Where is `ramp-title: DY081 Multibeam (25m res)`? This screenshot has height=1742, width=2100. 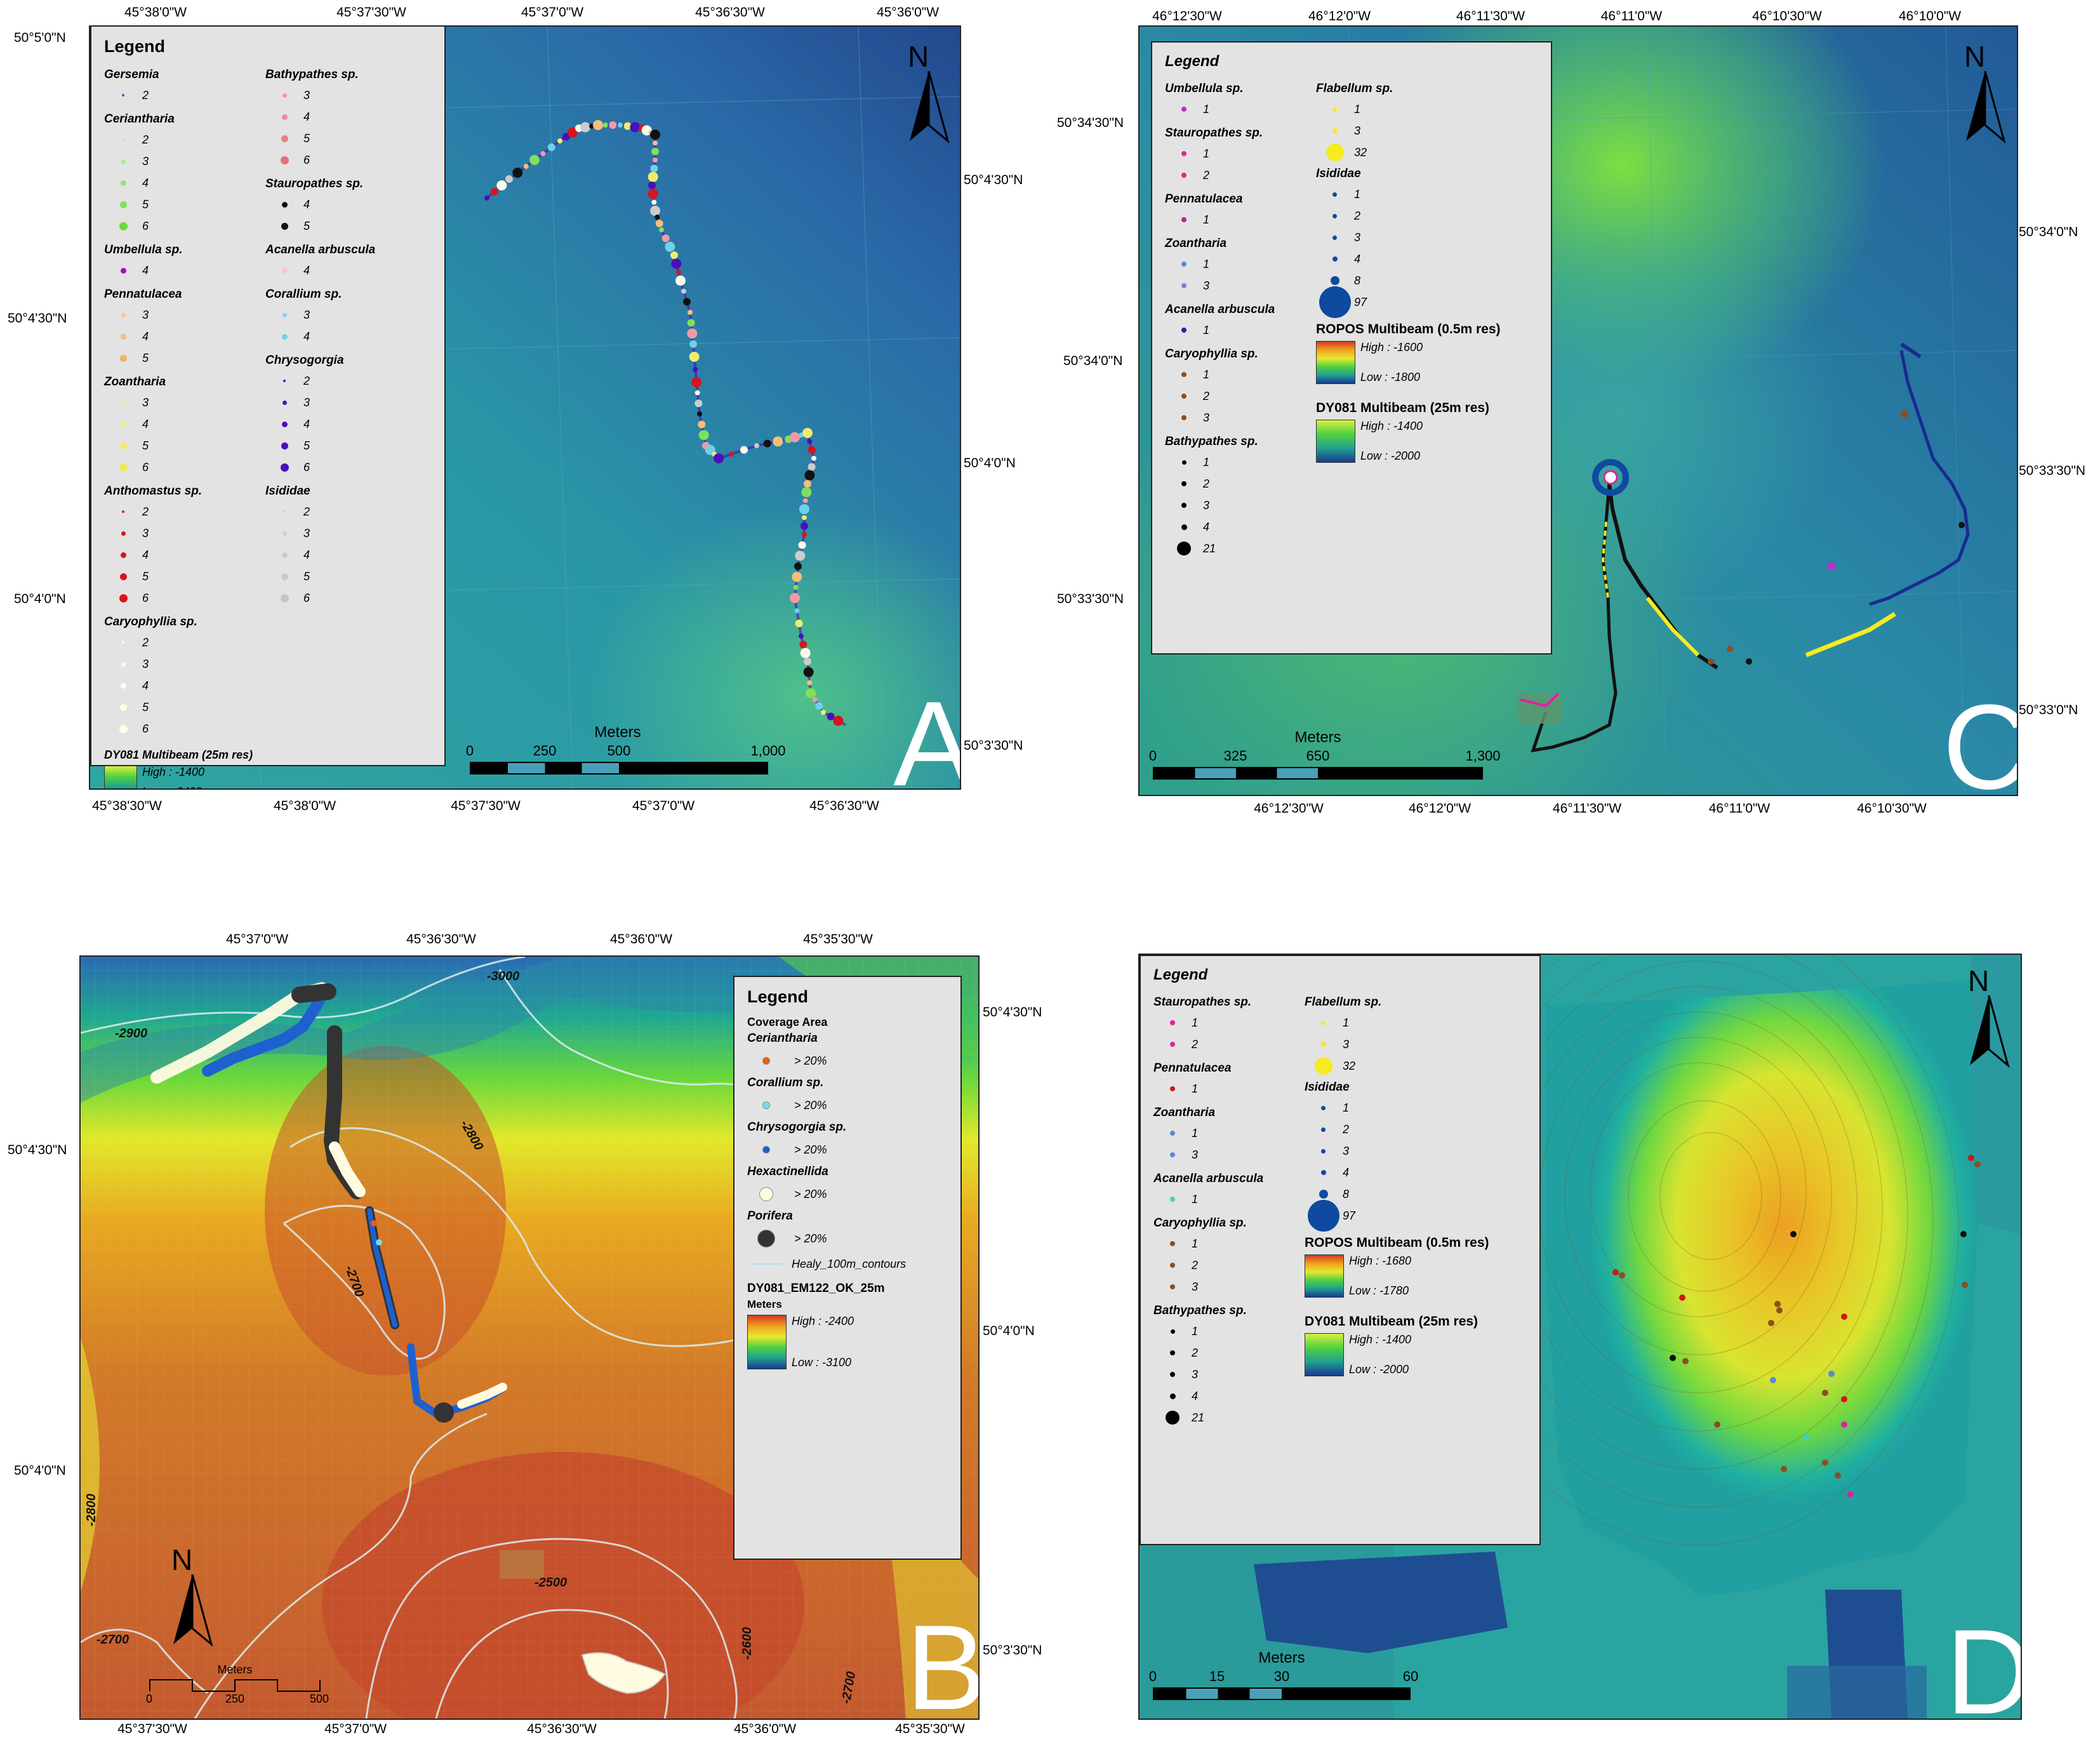 ramp-title: DY081 Multibeam (25m res) is located at coordinates (178, 754).